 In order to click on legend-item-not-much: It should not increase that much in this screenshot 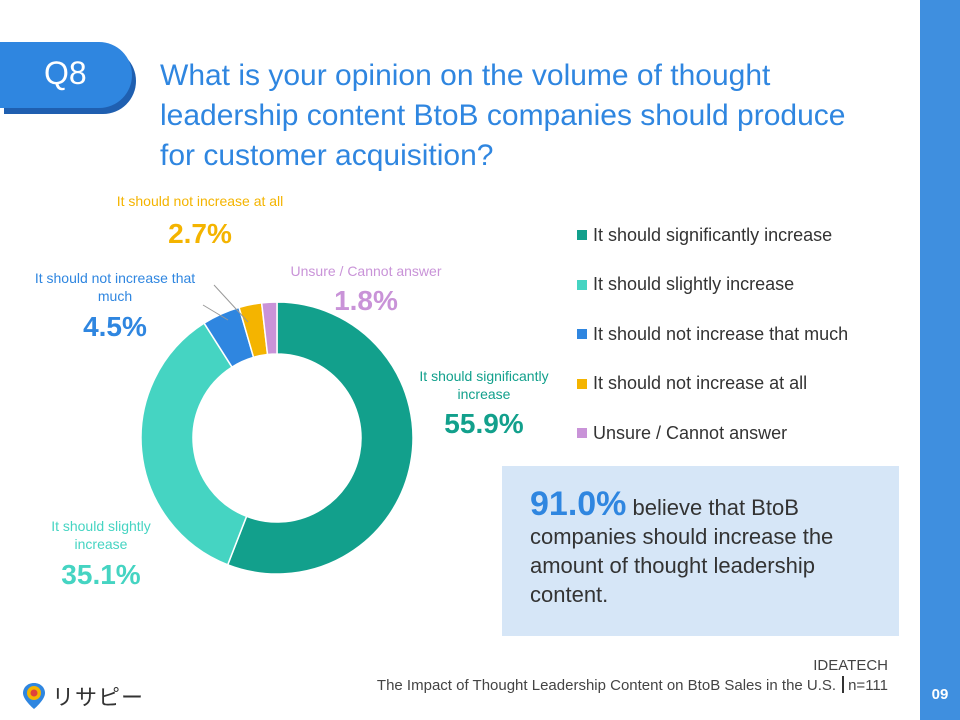, I will do `click(712, 334)`.